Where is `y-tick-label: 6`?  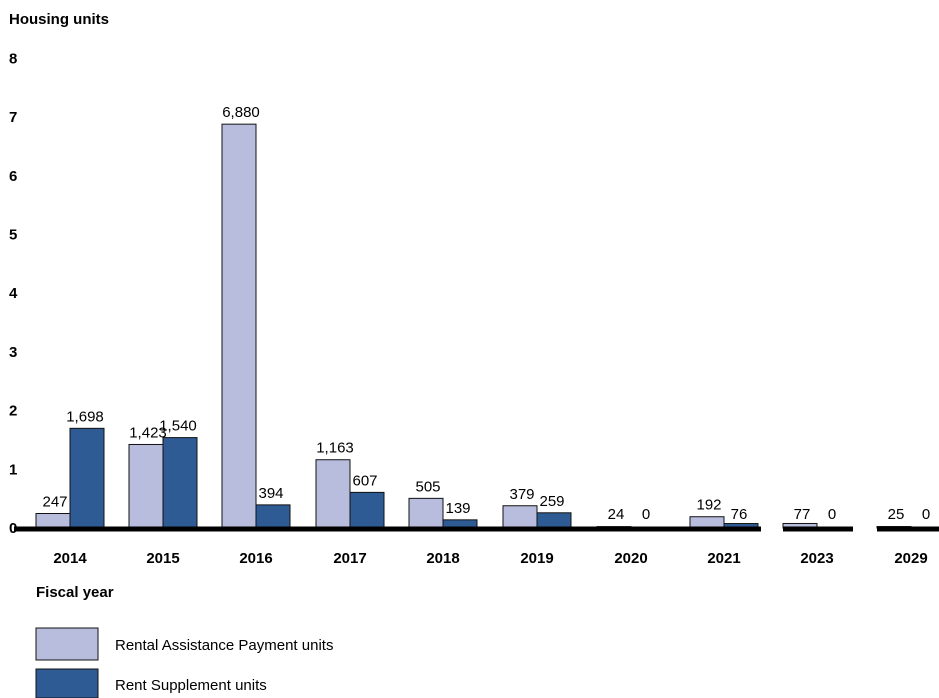 y-tick-label: 6 is located at coordinates (13, 176).